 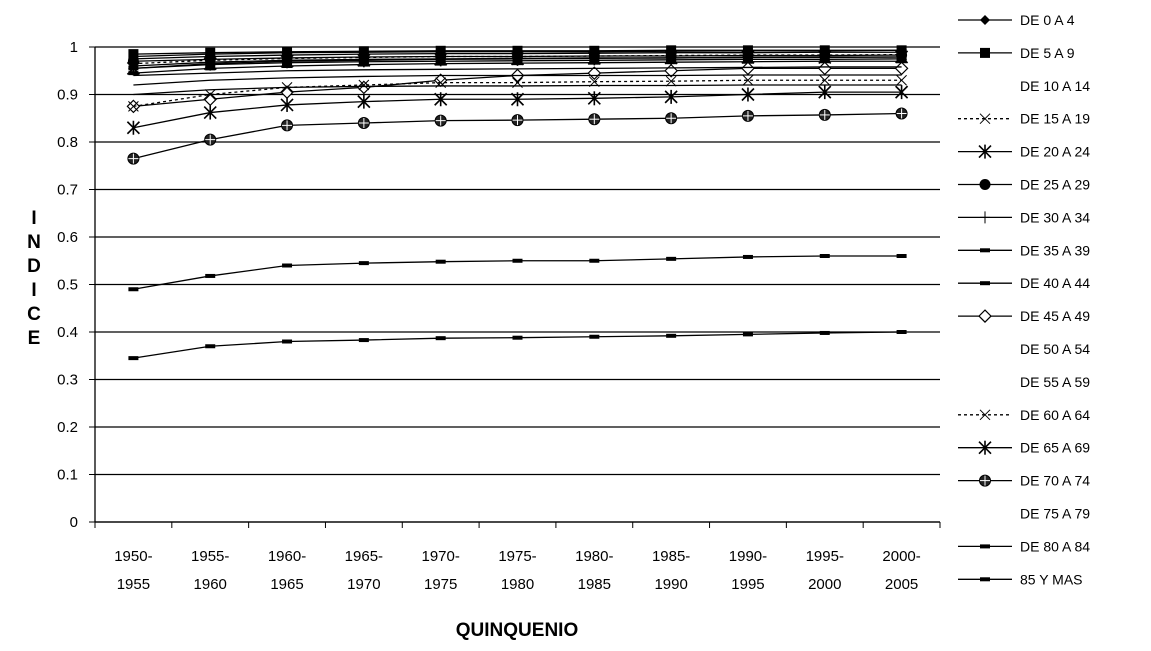 What do you see at coordinates (67, 285) in the screenshot?
I see `y-tick-labels: 0 0.1 0.2 0.3 0.4 0.5 0.6 0.7 0.8 0.9 1` at bounding box center [67, 285].